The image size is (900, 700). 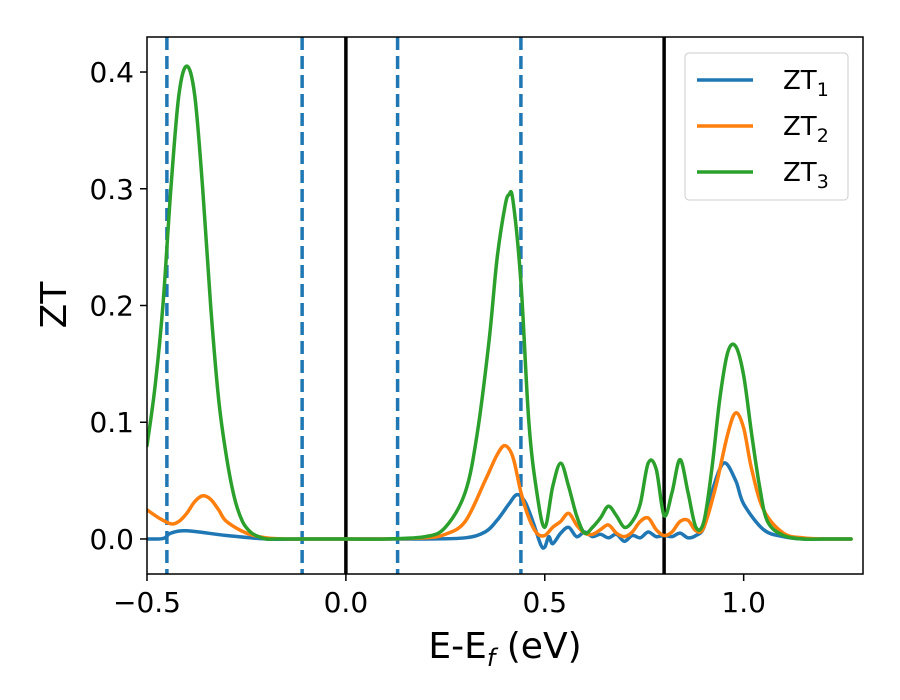 I want to click on y-tick-label: 0.1, so click(x=111, y=422).